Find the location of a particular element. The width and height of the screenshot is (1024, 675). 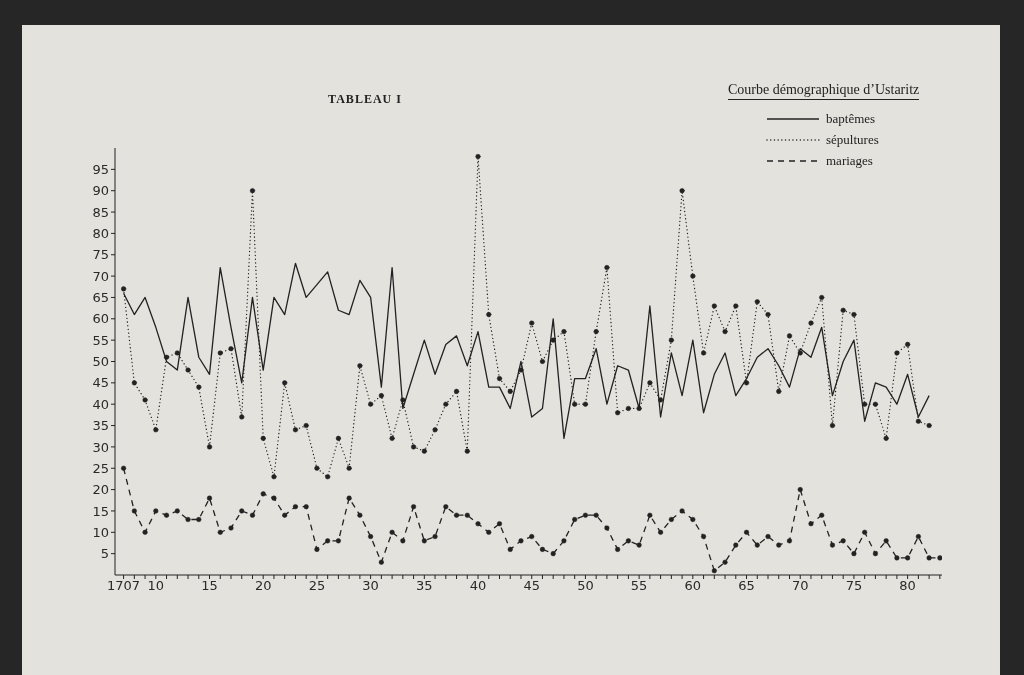

x-tick-label: 1707 is located at coordinates (124, 586).